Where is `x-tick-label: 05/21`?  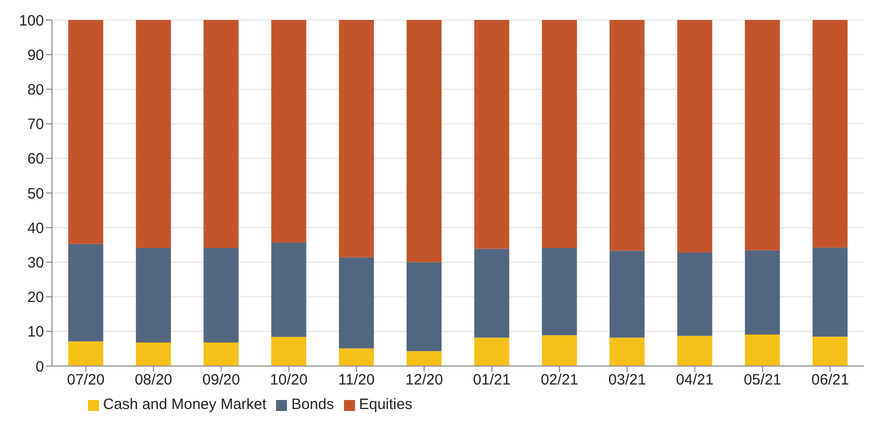 x-tick-label: 05/21 is located at coordinates (763, 380).